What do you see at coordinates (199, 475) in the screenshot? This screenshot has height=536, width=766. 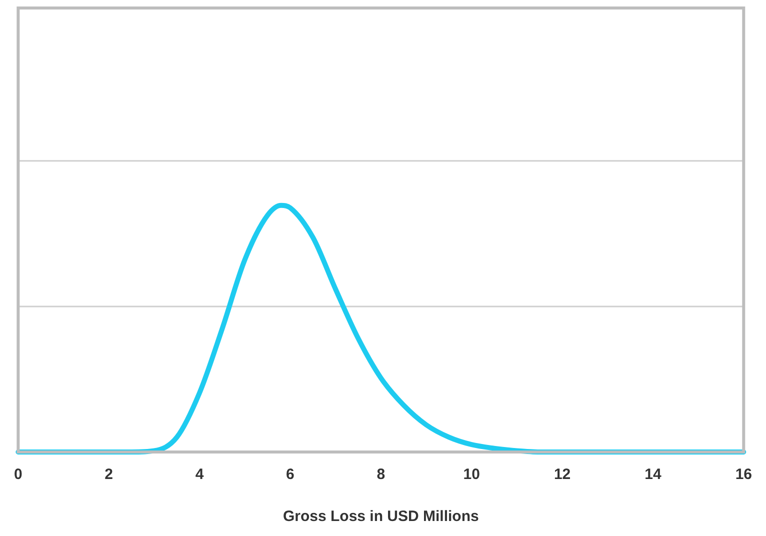 I see `x-tick-label: 4` at bounding box center [199, 475].